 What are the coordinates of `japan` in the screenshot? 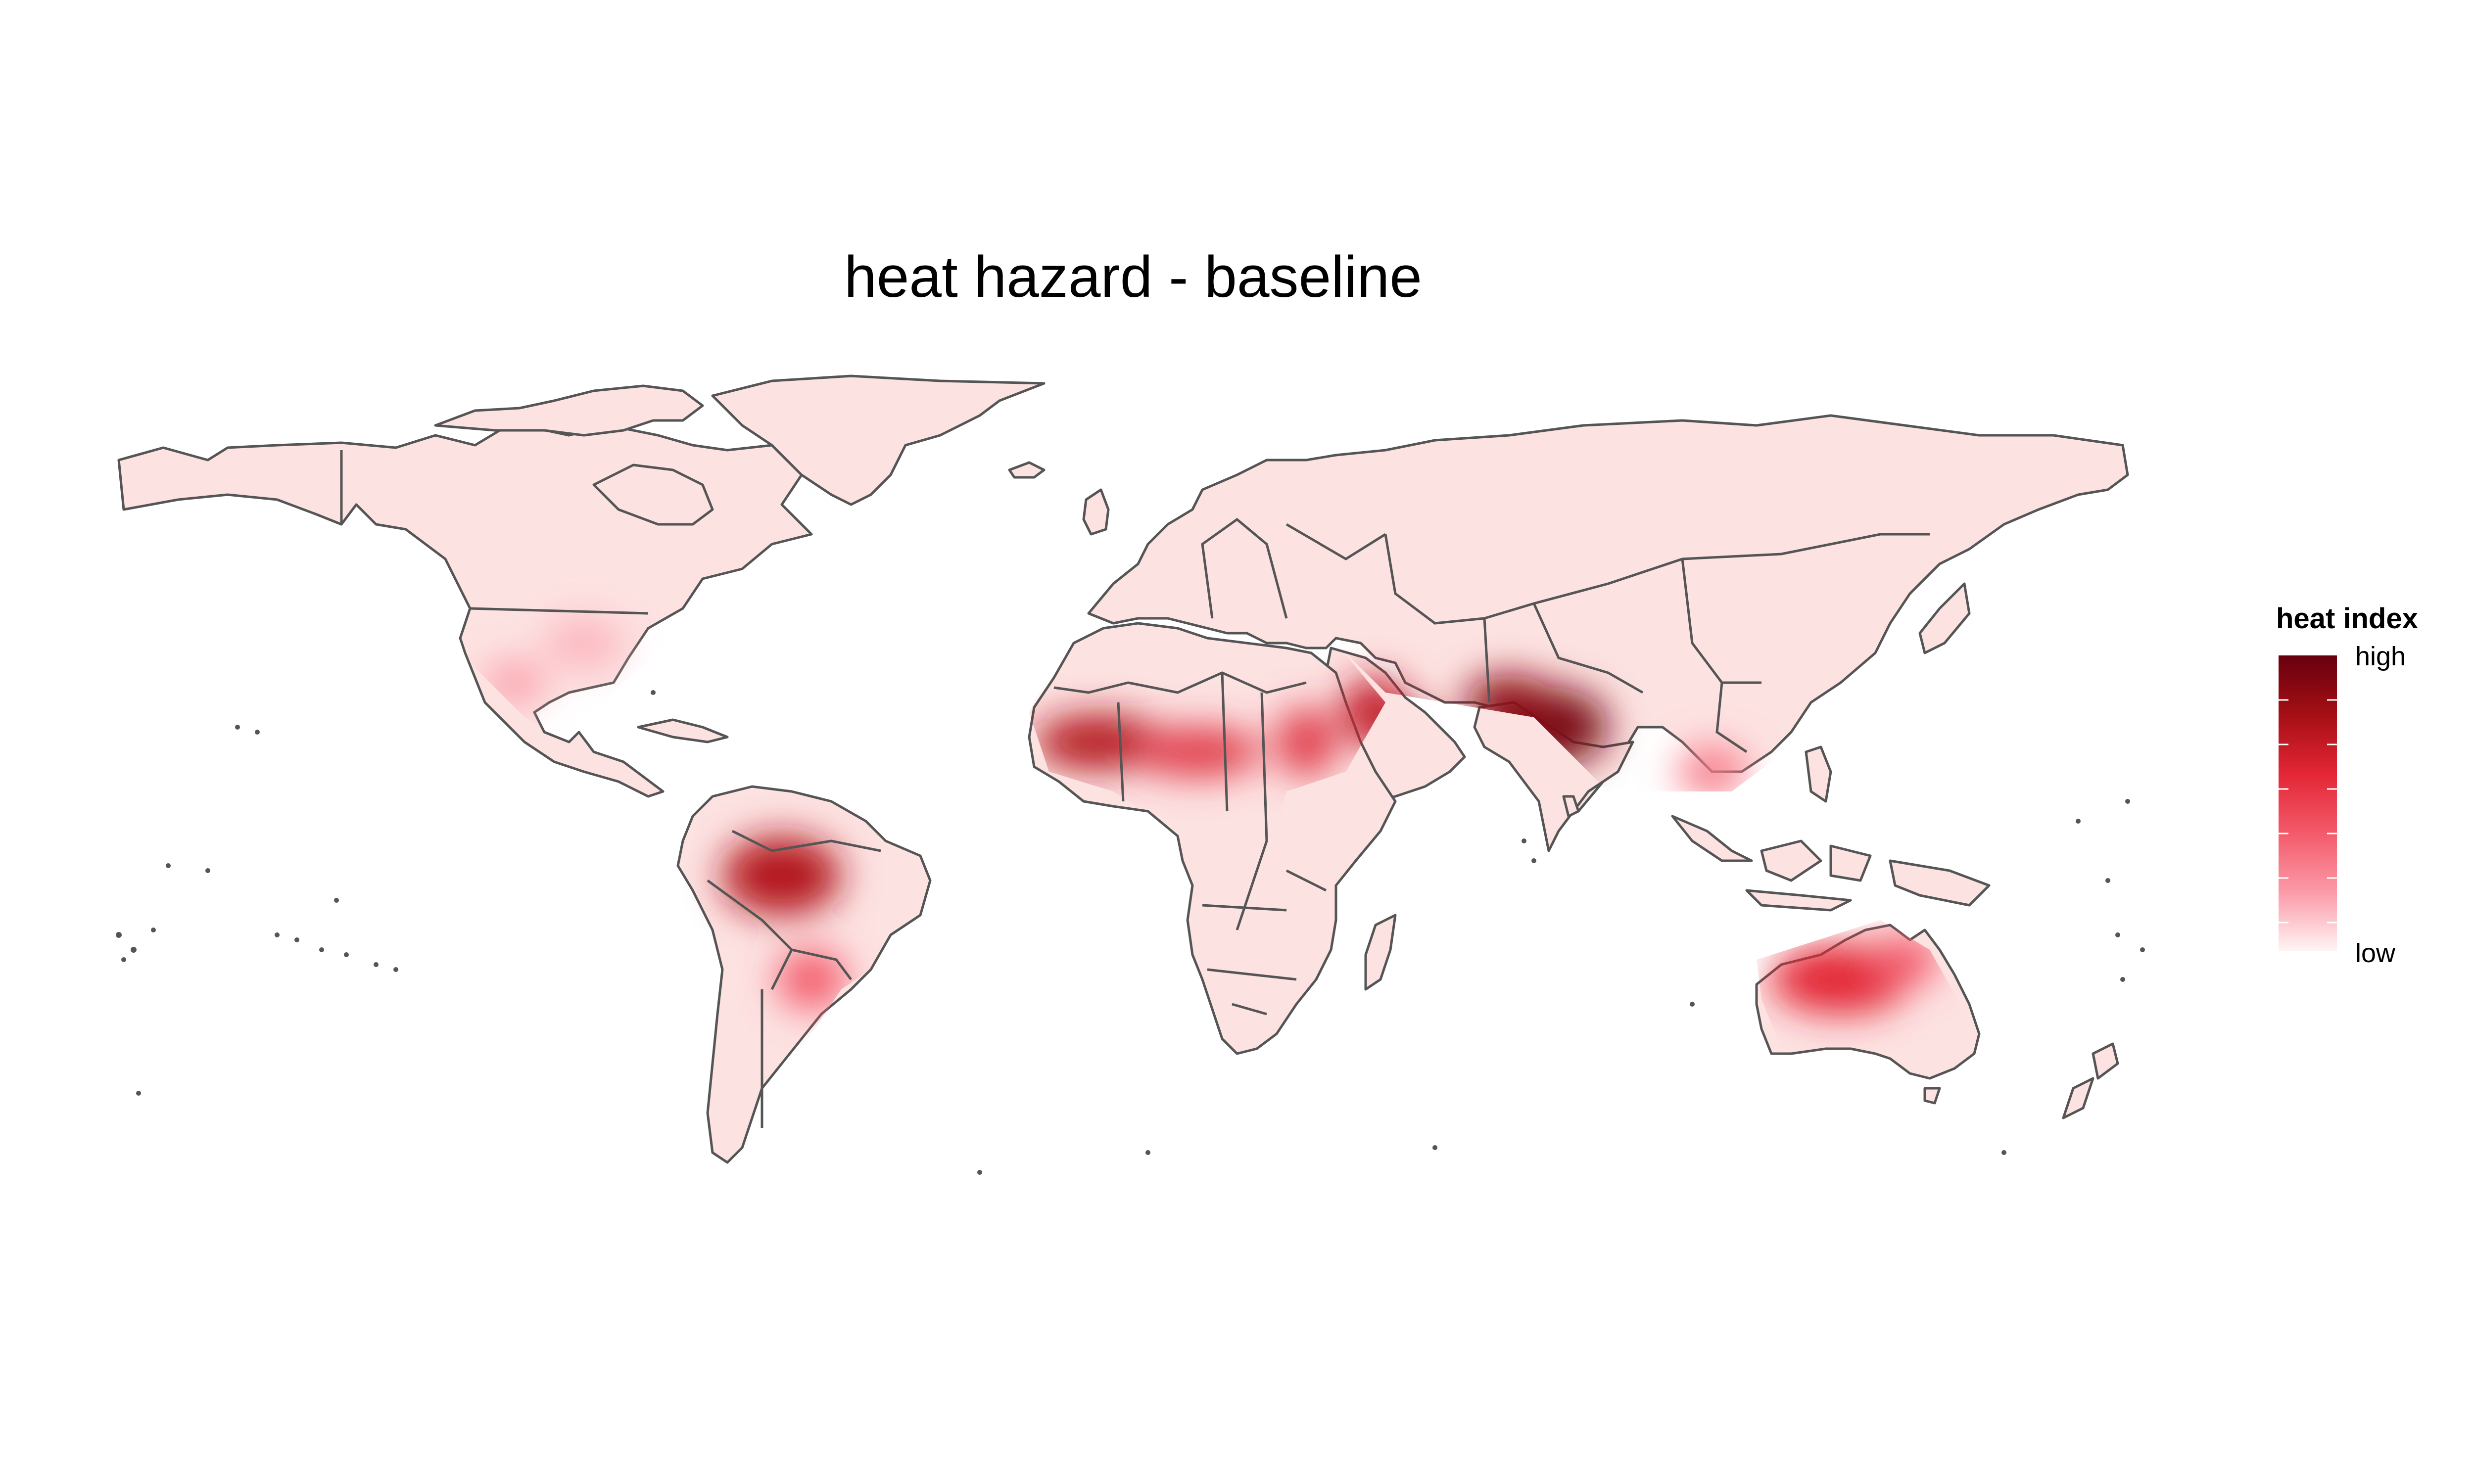 It's located at (1945, 618).